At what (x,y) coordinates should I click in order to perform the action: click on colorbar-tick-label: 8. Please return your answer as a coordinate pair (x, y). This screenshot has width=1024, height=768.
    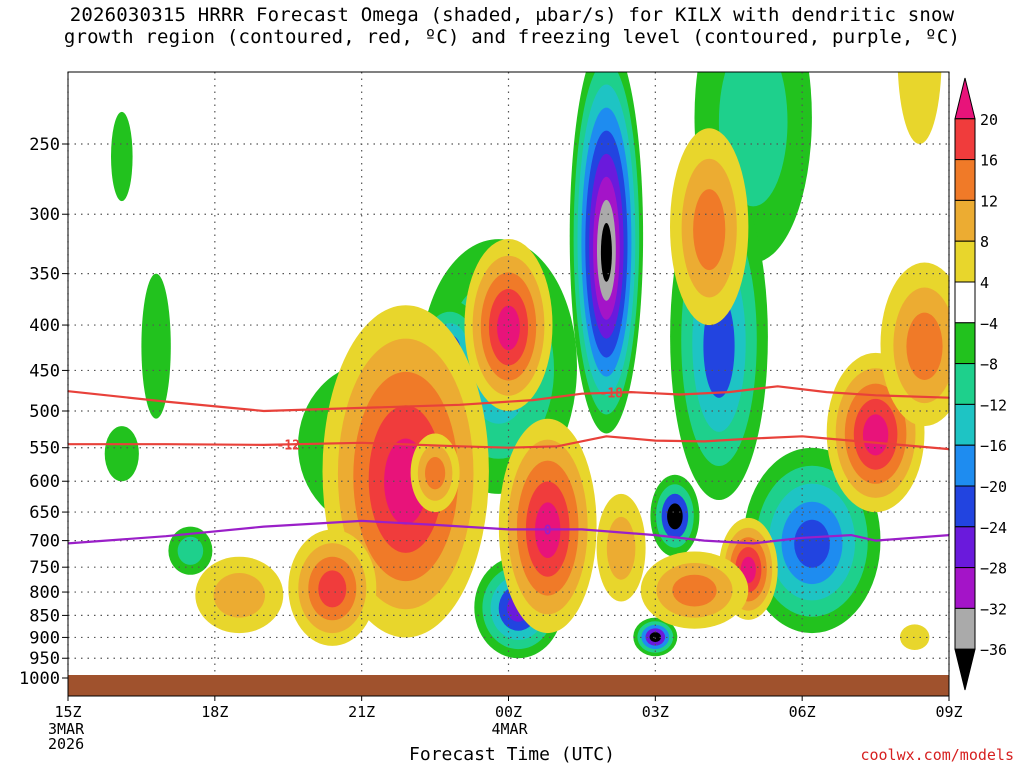
    Looking at the image, I should click on (984, 242).